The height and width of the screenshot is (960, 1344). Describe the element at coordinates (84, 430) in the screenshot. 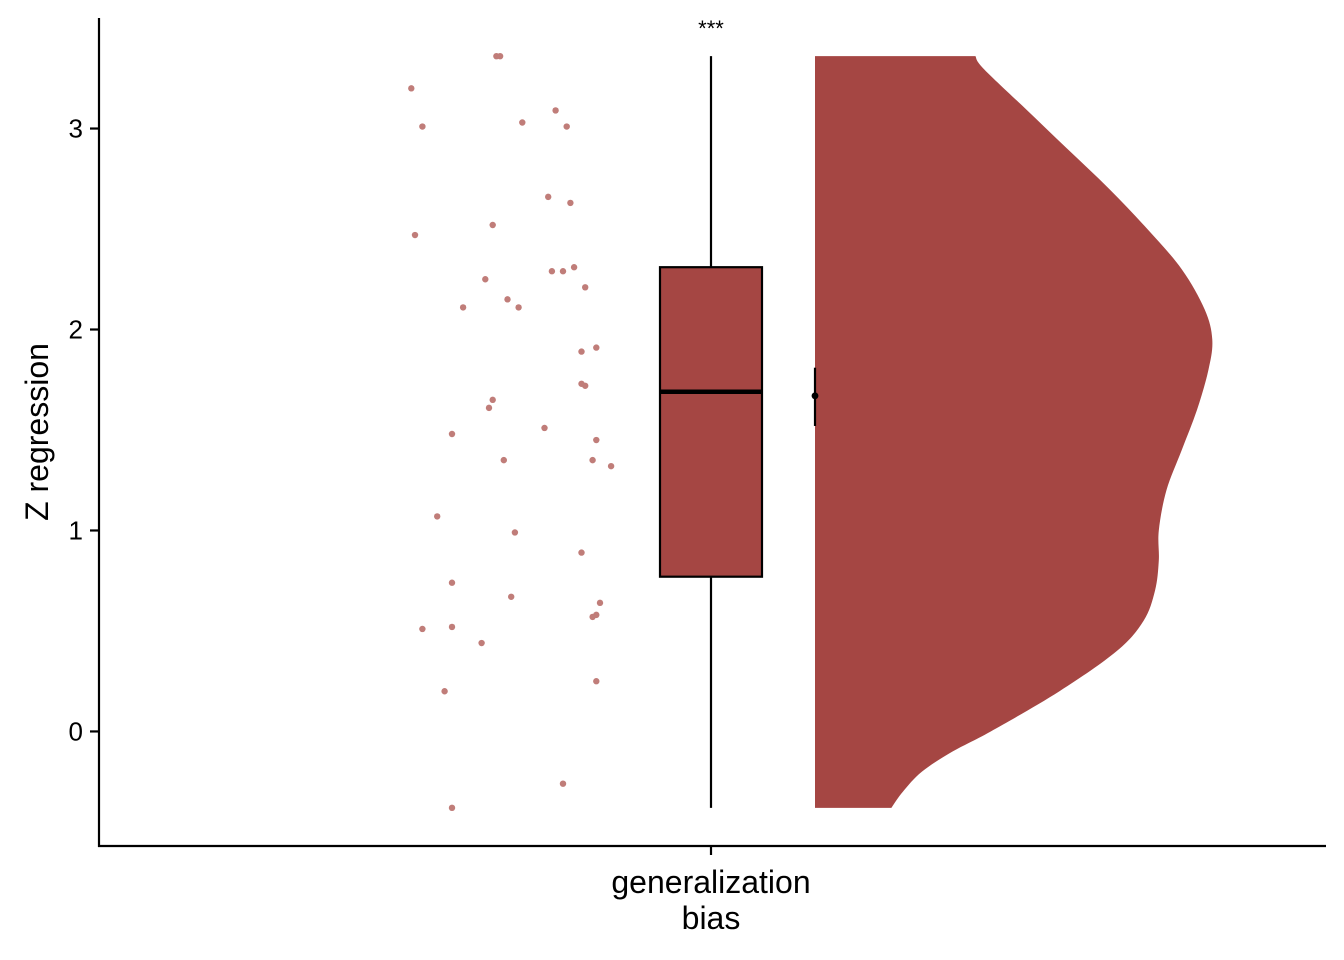

I see `y-axis-ticks: 0 1 2 3` at that location.